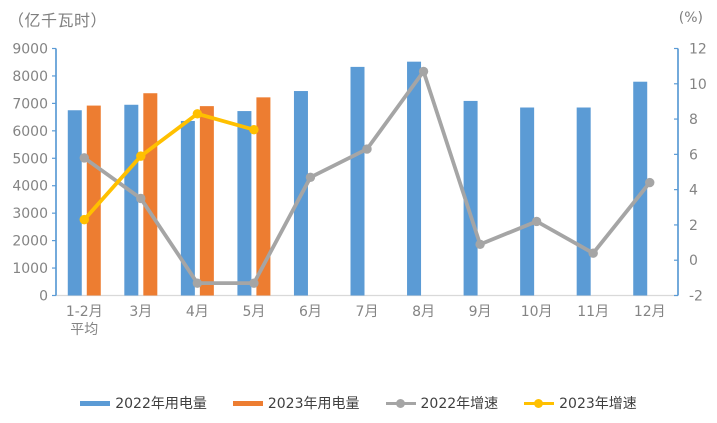 The height and width of the screenshot is (423, 717). Describe the element at coordinates (30, 214) in the screenshot. I see `left-axis-tick-label: 3000` at that location.